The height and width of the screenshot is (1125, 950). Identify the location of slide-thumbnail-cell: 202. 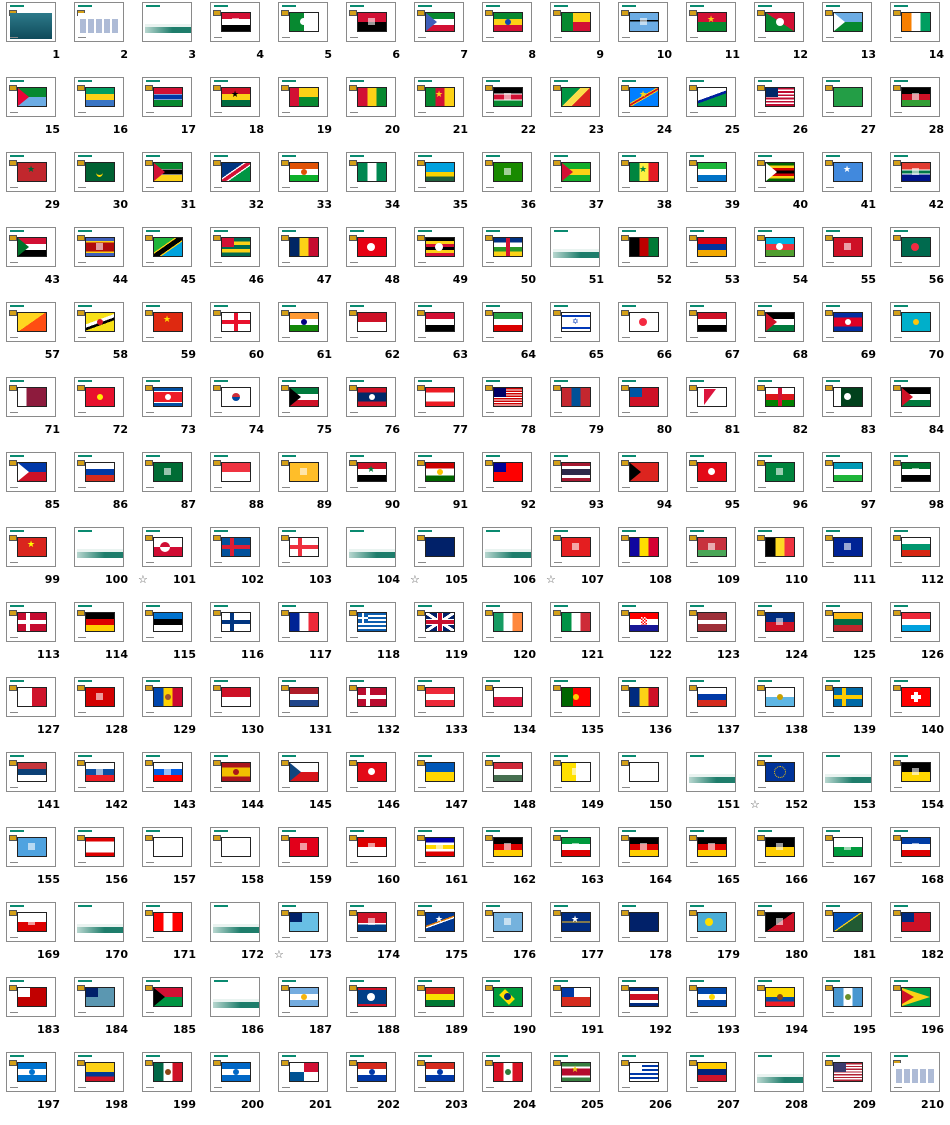
(373, 1087).